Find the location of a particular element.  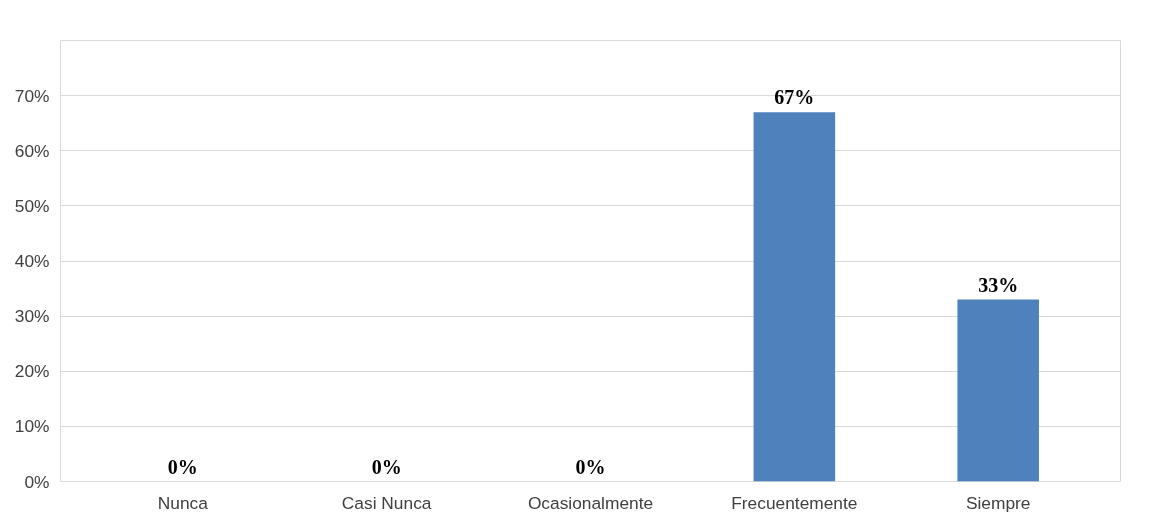

y-tick-label: 10% is located at coordinates (32, 426).